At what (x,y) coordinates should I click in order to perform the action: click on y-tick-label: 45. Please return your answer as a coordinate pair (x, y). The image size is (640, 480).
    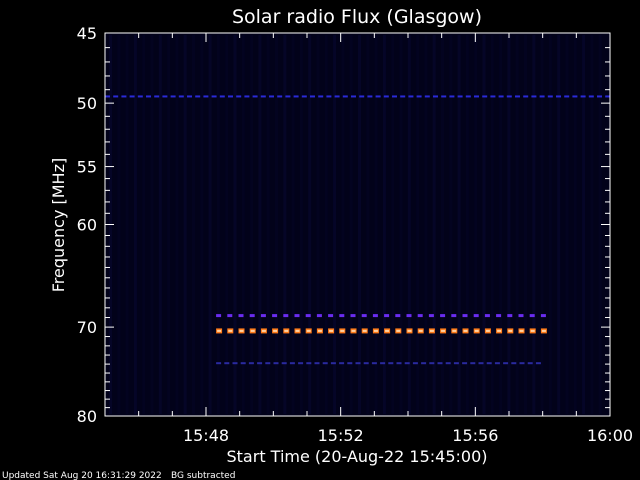
    Looking at the image, I should click on (87, 33).